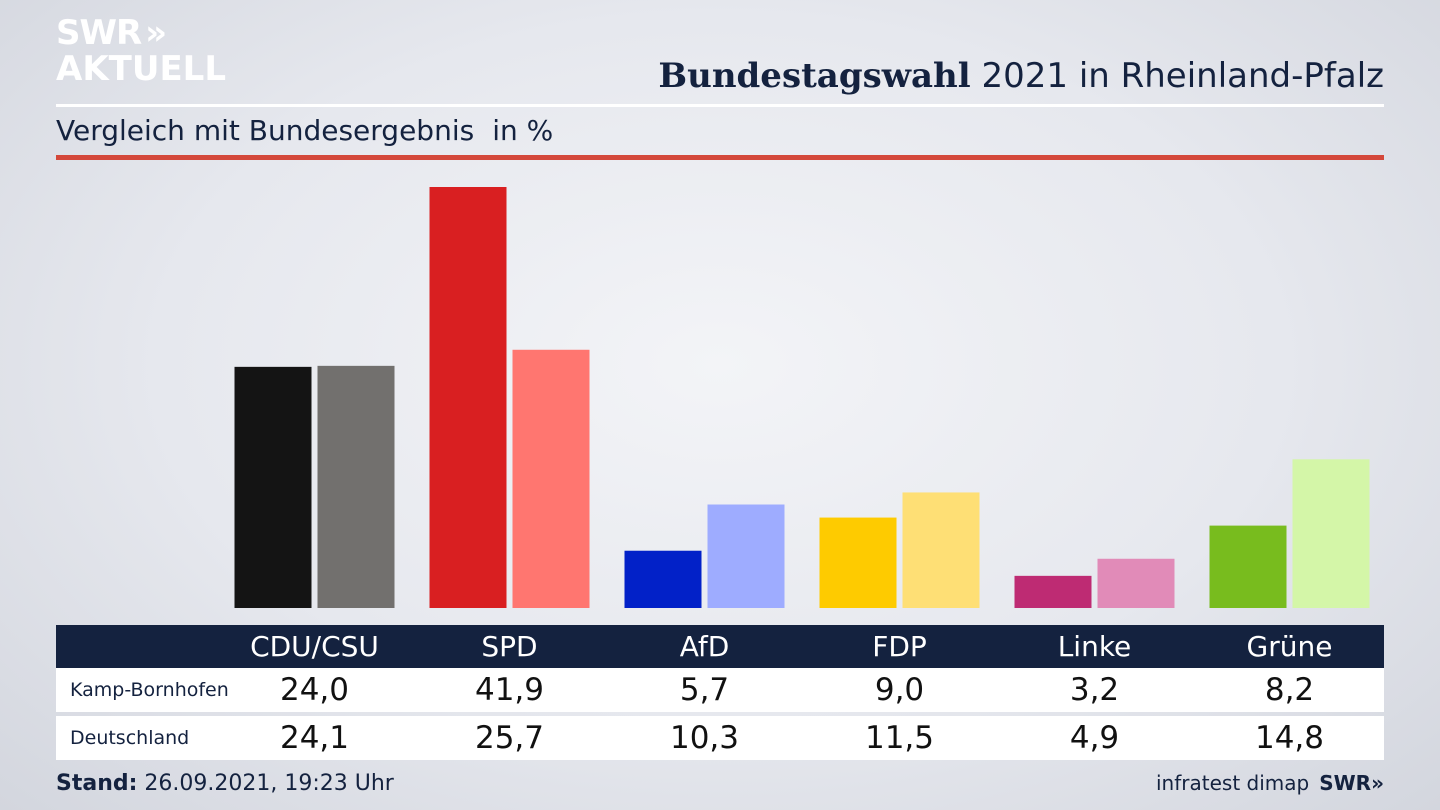  Describe the element at coordinates (1136, 583) in the screenshot. I see `bar-linke-national` at that location.